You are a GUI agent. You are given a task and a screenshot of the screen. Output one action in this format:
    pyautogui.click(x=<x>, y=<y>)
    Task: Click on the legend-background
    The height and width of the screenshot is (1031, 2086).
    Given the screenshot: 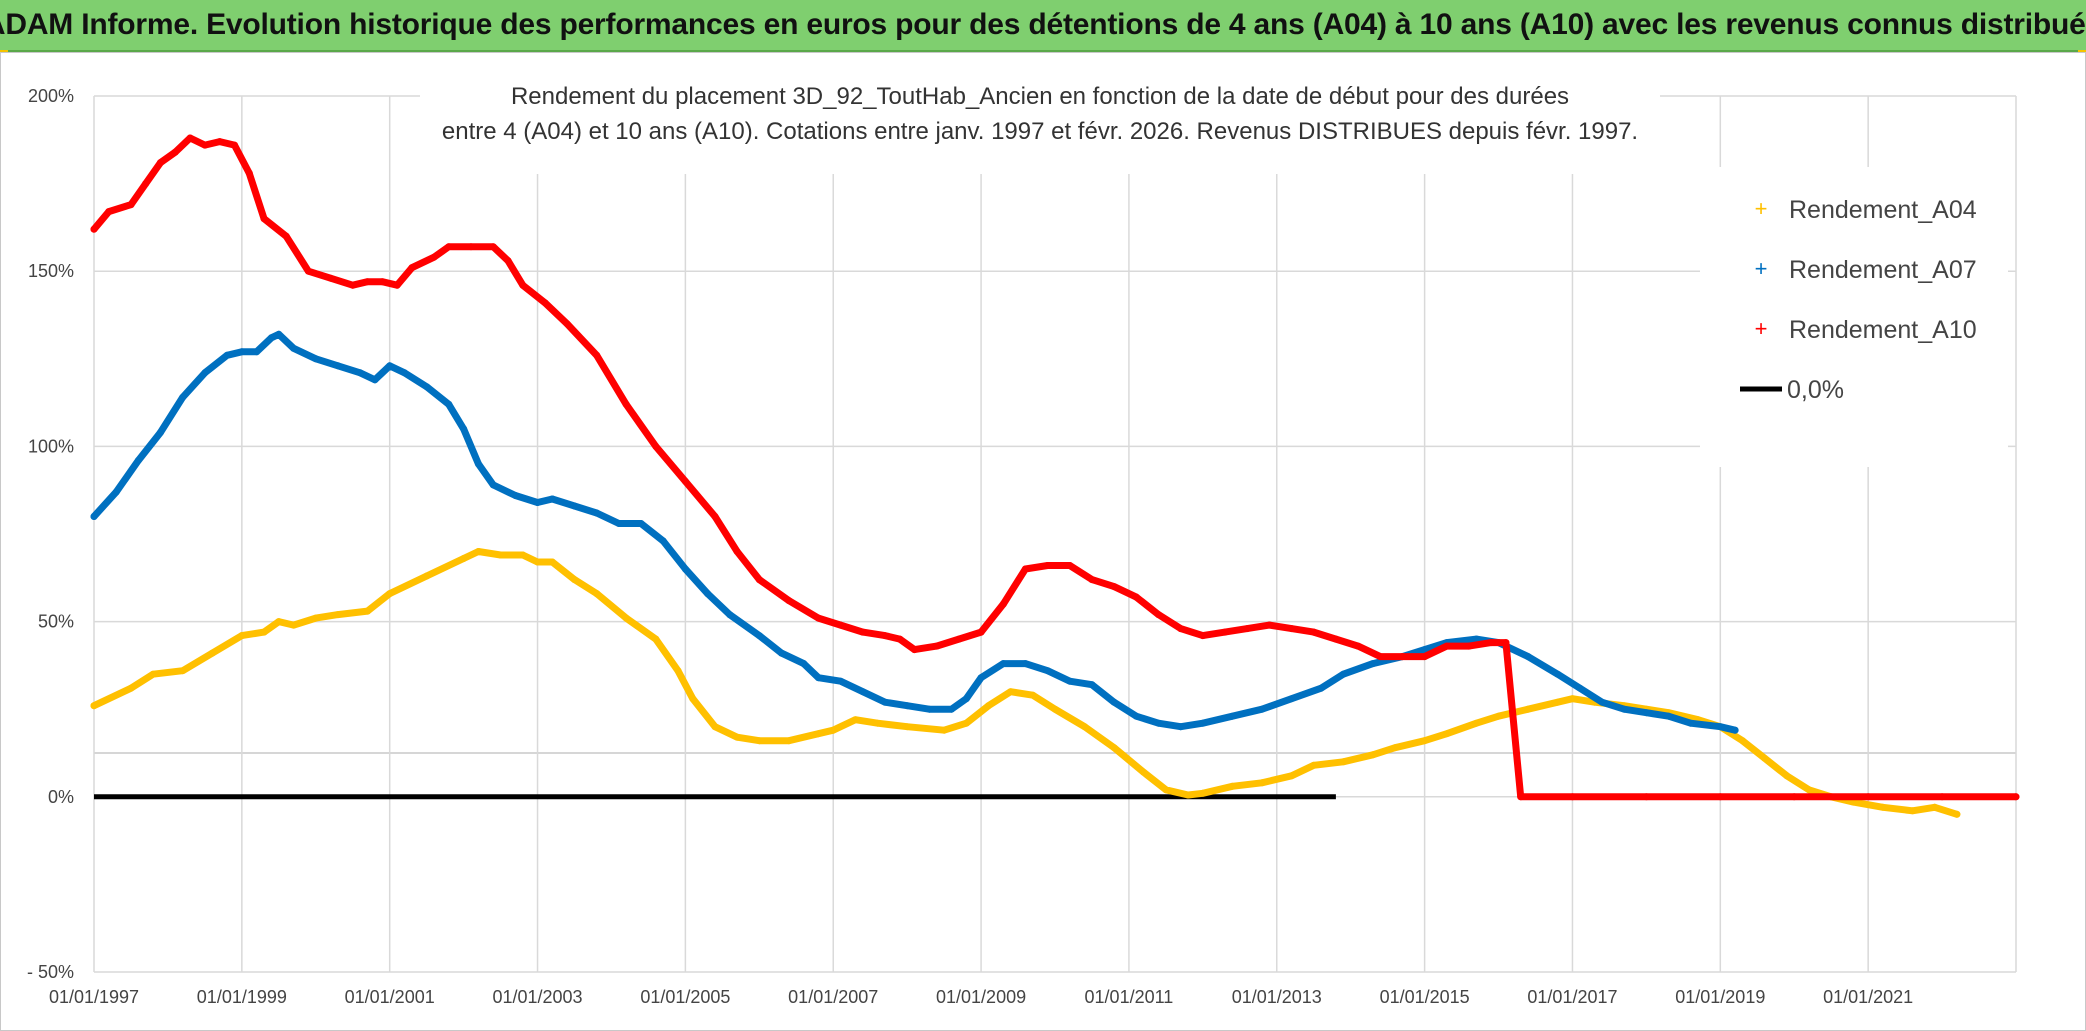 What is the action you would take?
    pyautogui.click(x=1854, y=317)
    